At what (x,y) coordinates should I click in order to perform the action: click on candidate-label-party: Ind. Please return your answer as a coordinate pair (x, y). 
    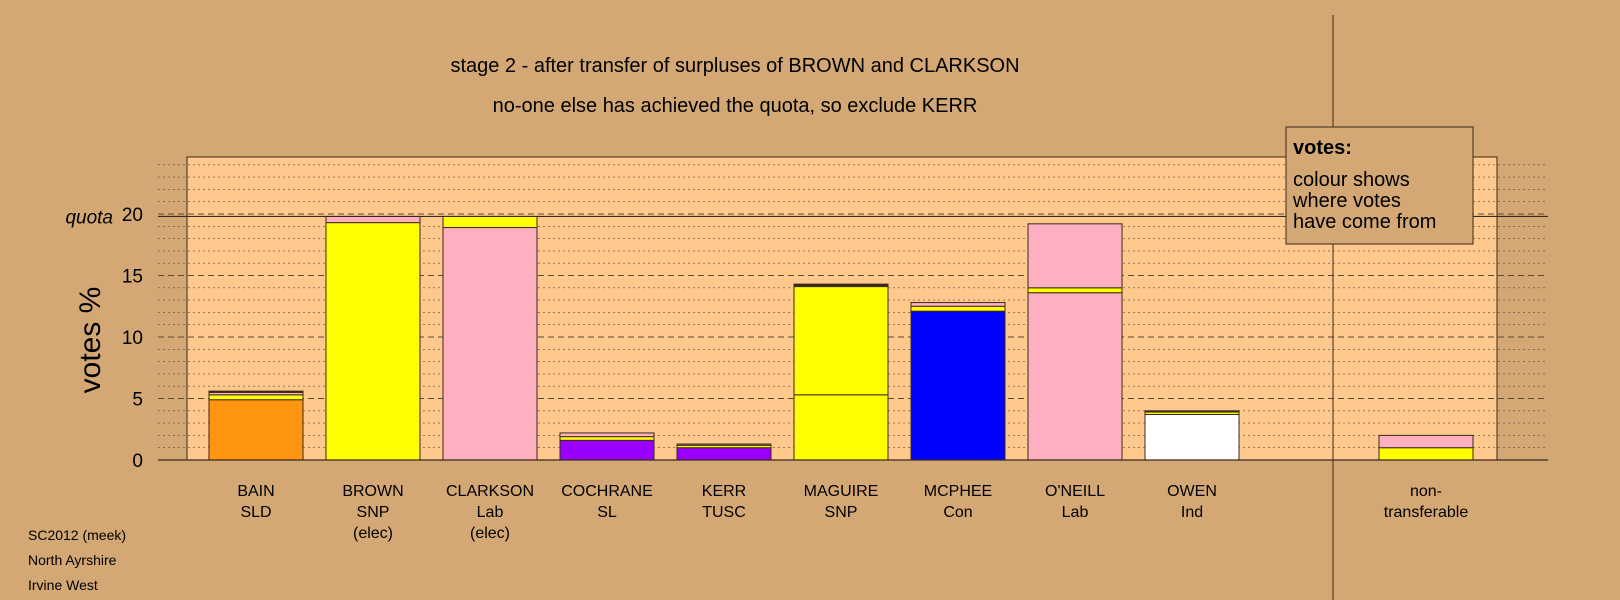
    Looking at the image, I should click on (1192, 512).